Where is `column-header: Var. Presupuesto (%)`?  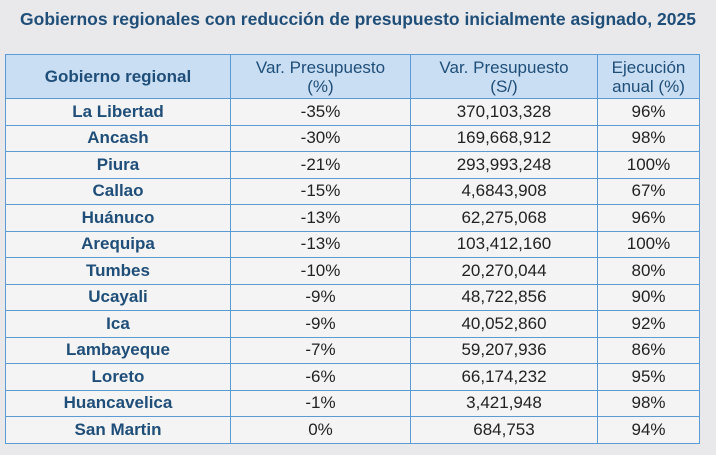 column-header: Var. Presupuesto (%) is located at coordinates (320, 76).